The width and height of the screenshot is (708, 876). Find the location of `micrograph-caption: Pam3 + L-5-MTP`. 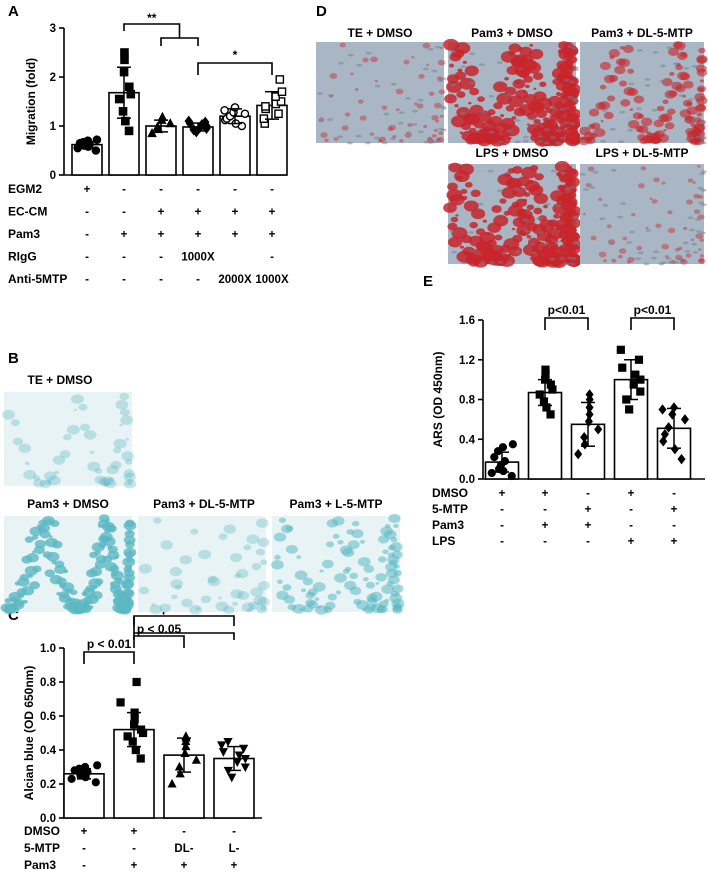

micrograph-caption: Pam3 + L-5-MTP is located at coordinates (335, 504).